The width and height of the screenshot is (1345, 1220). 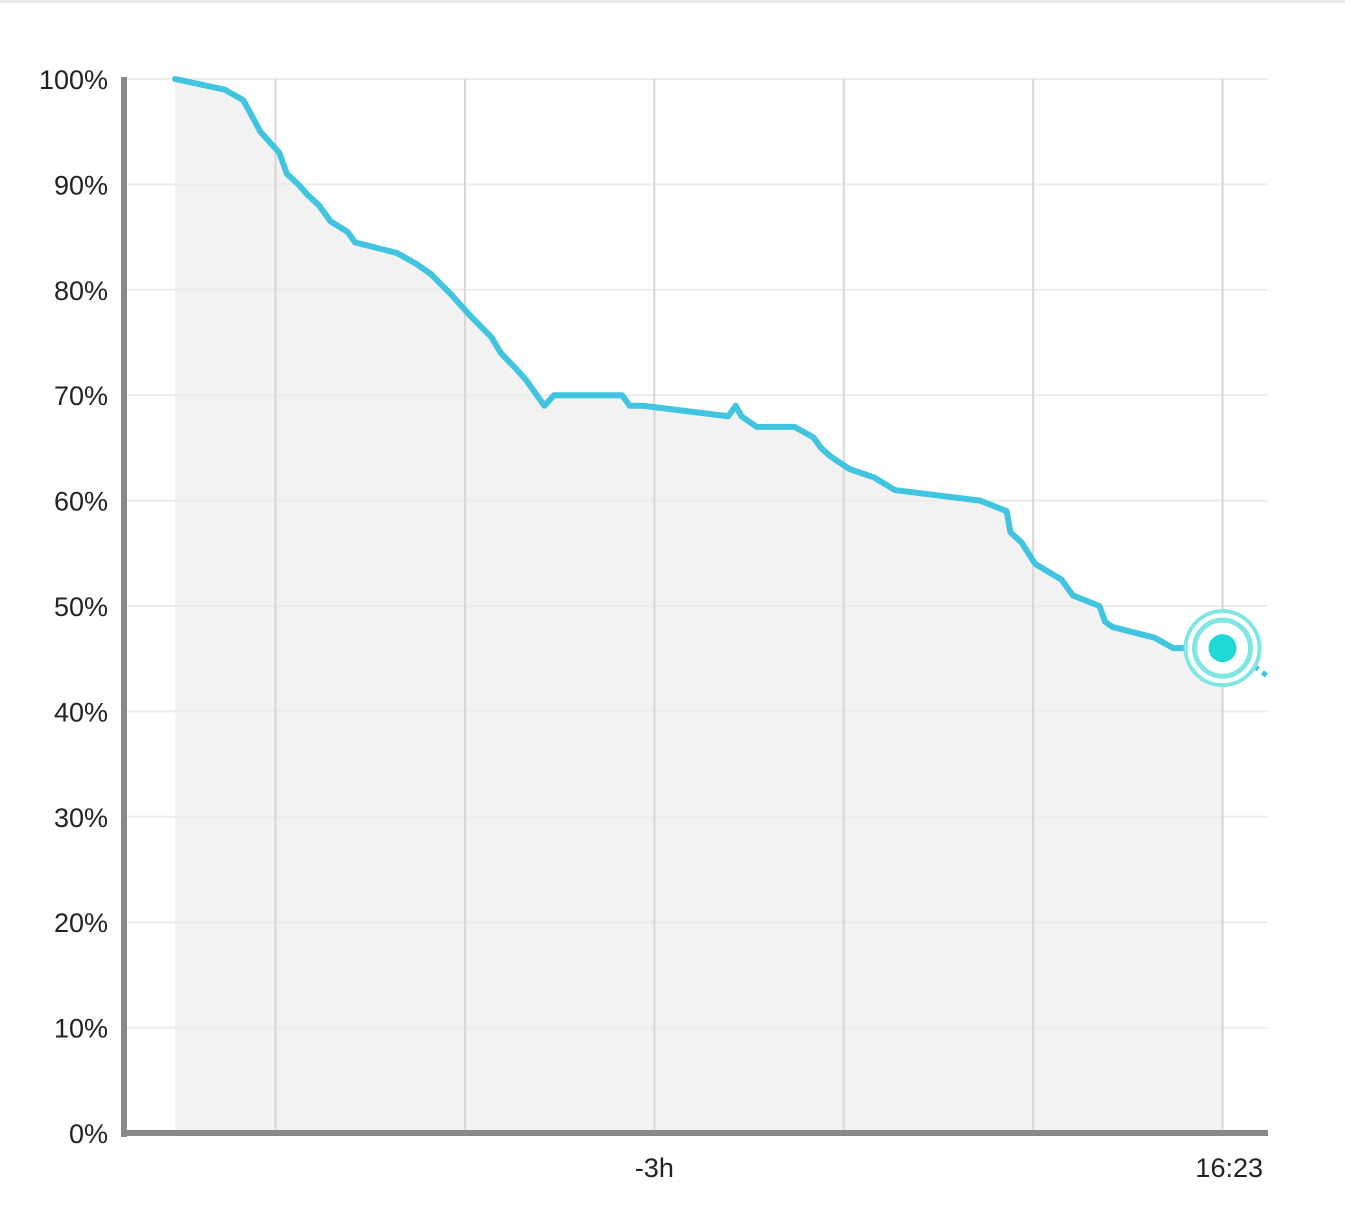 What do you see at coordinates (81, 818) in the screenshot?
I see `y-tick-label: 30%` at bounding box center [81, 818].